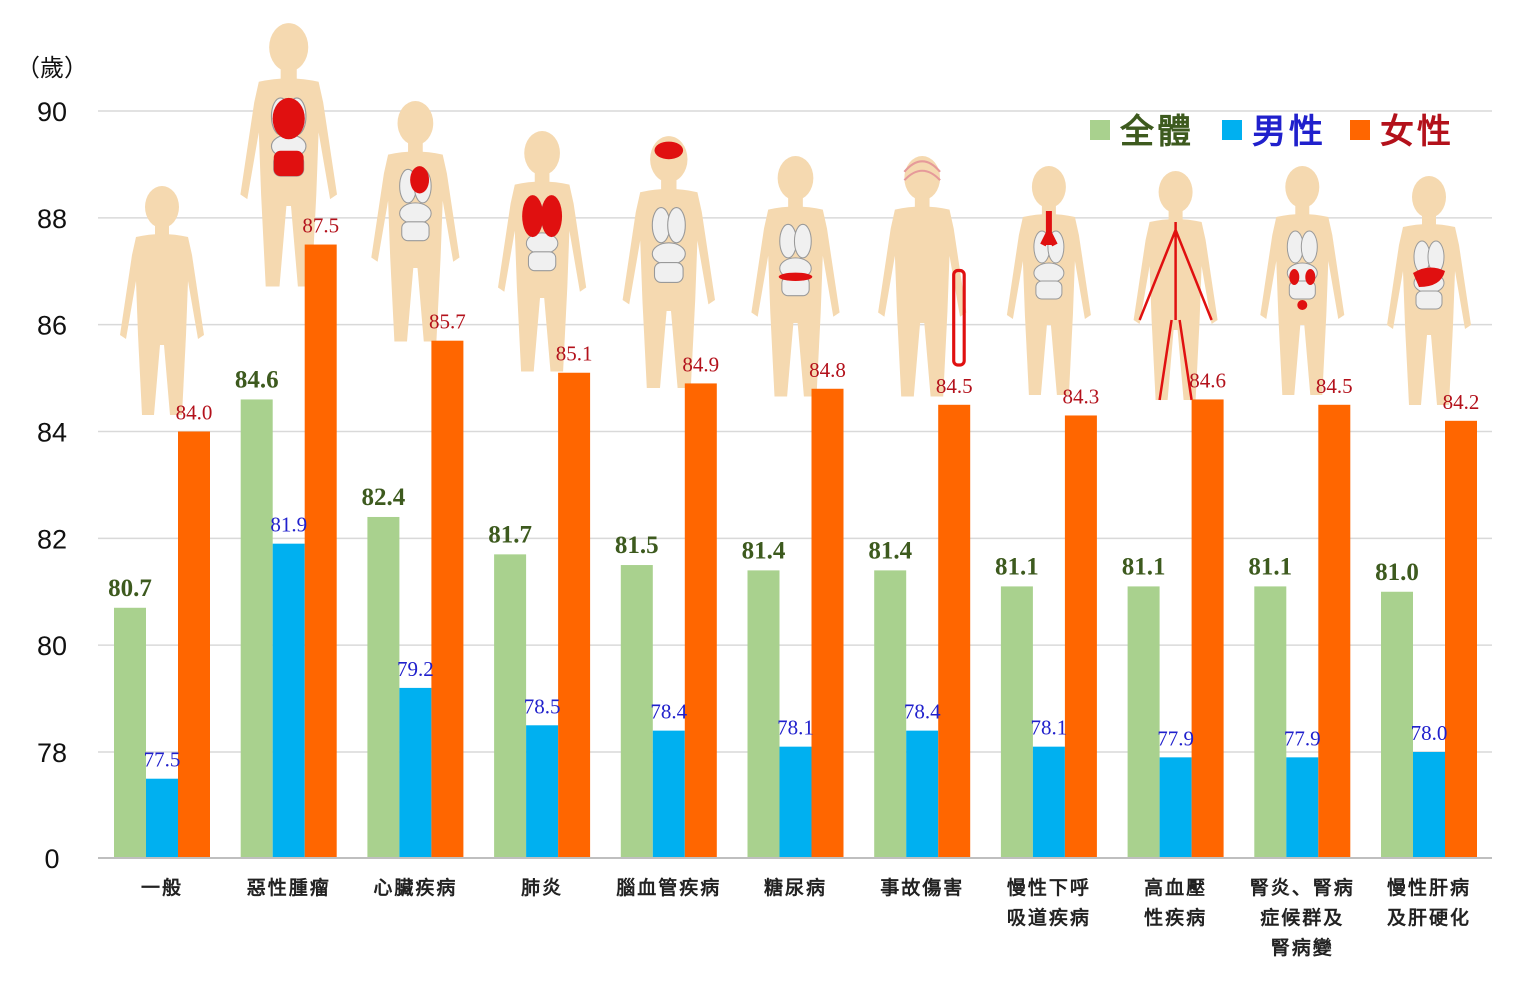  I want to click on bar-男性-10, so click(1429, 805).